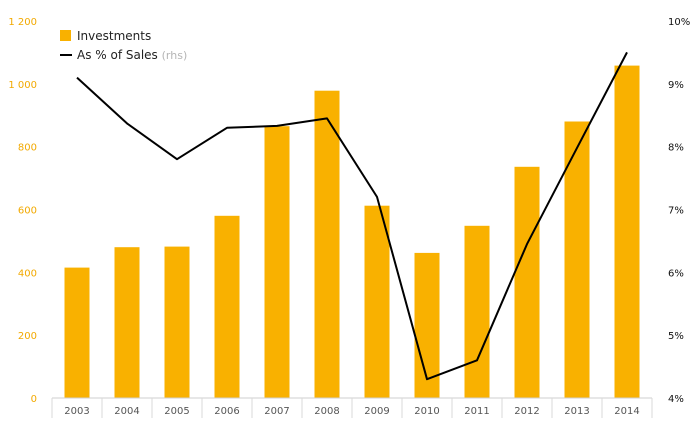 The height and width of the screenshot is (433, 700). I want to click on x-tick-label: 2010, so click(426, 411).